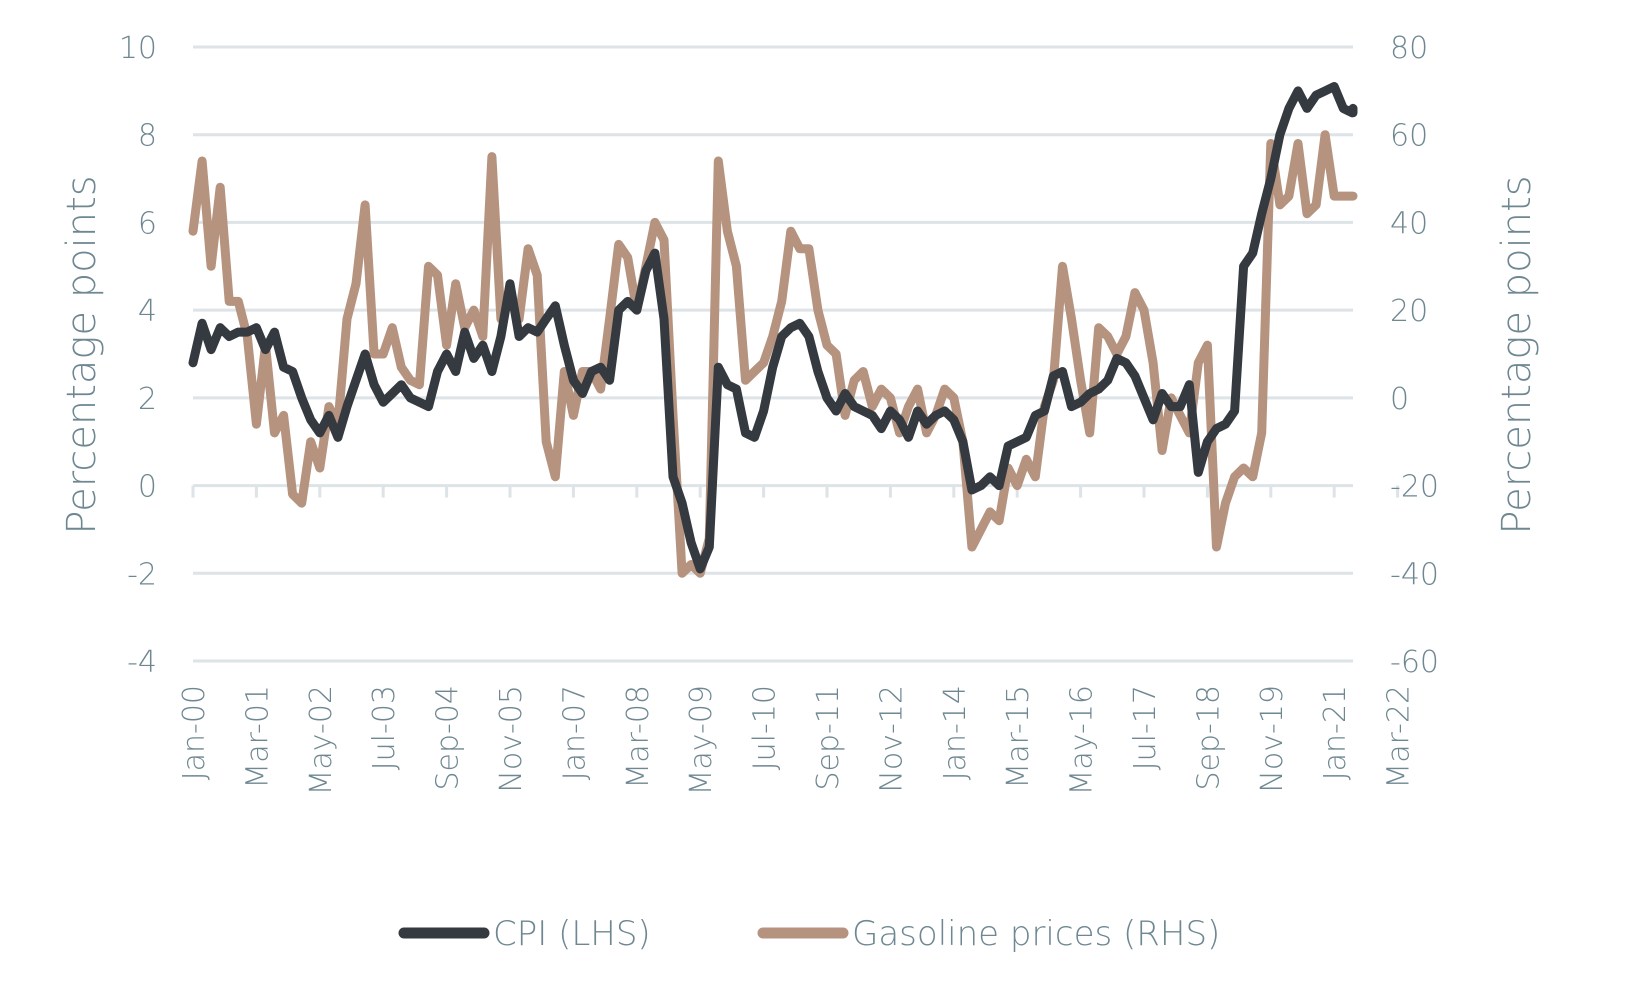 The image size is (1650, 994). What do you see at coordinates (147, 136) in the screenshot?
I see `left-axis-tick-label: 8` at bounding box center [147, 136].